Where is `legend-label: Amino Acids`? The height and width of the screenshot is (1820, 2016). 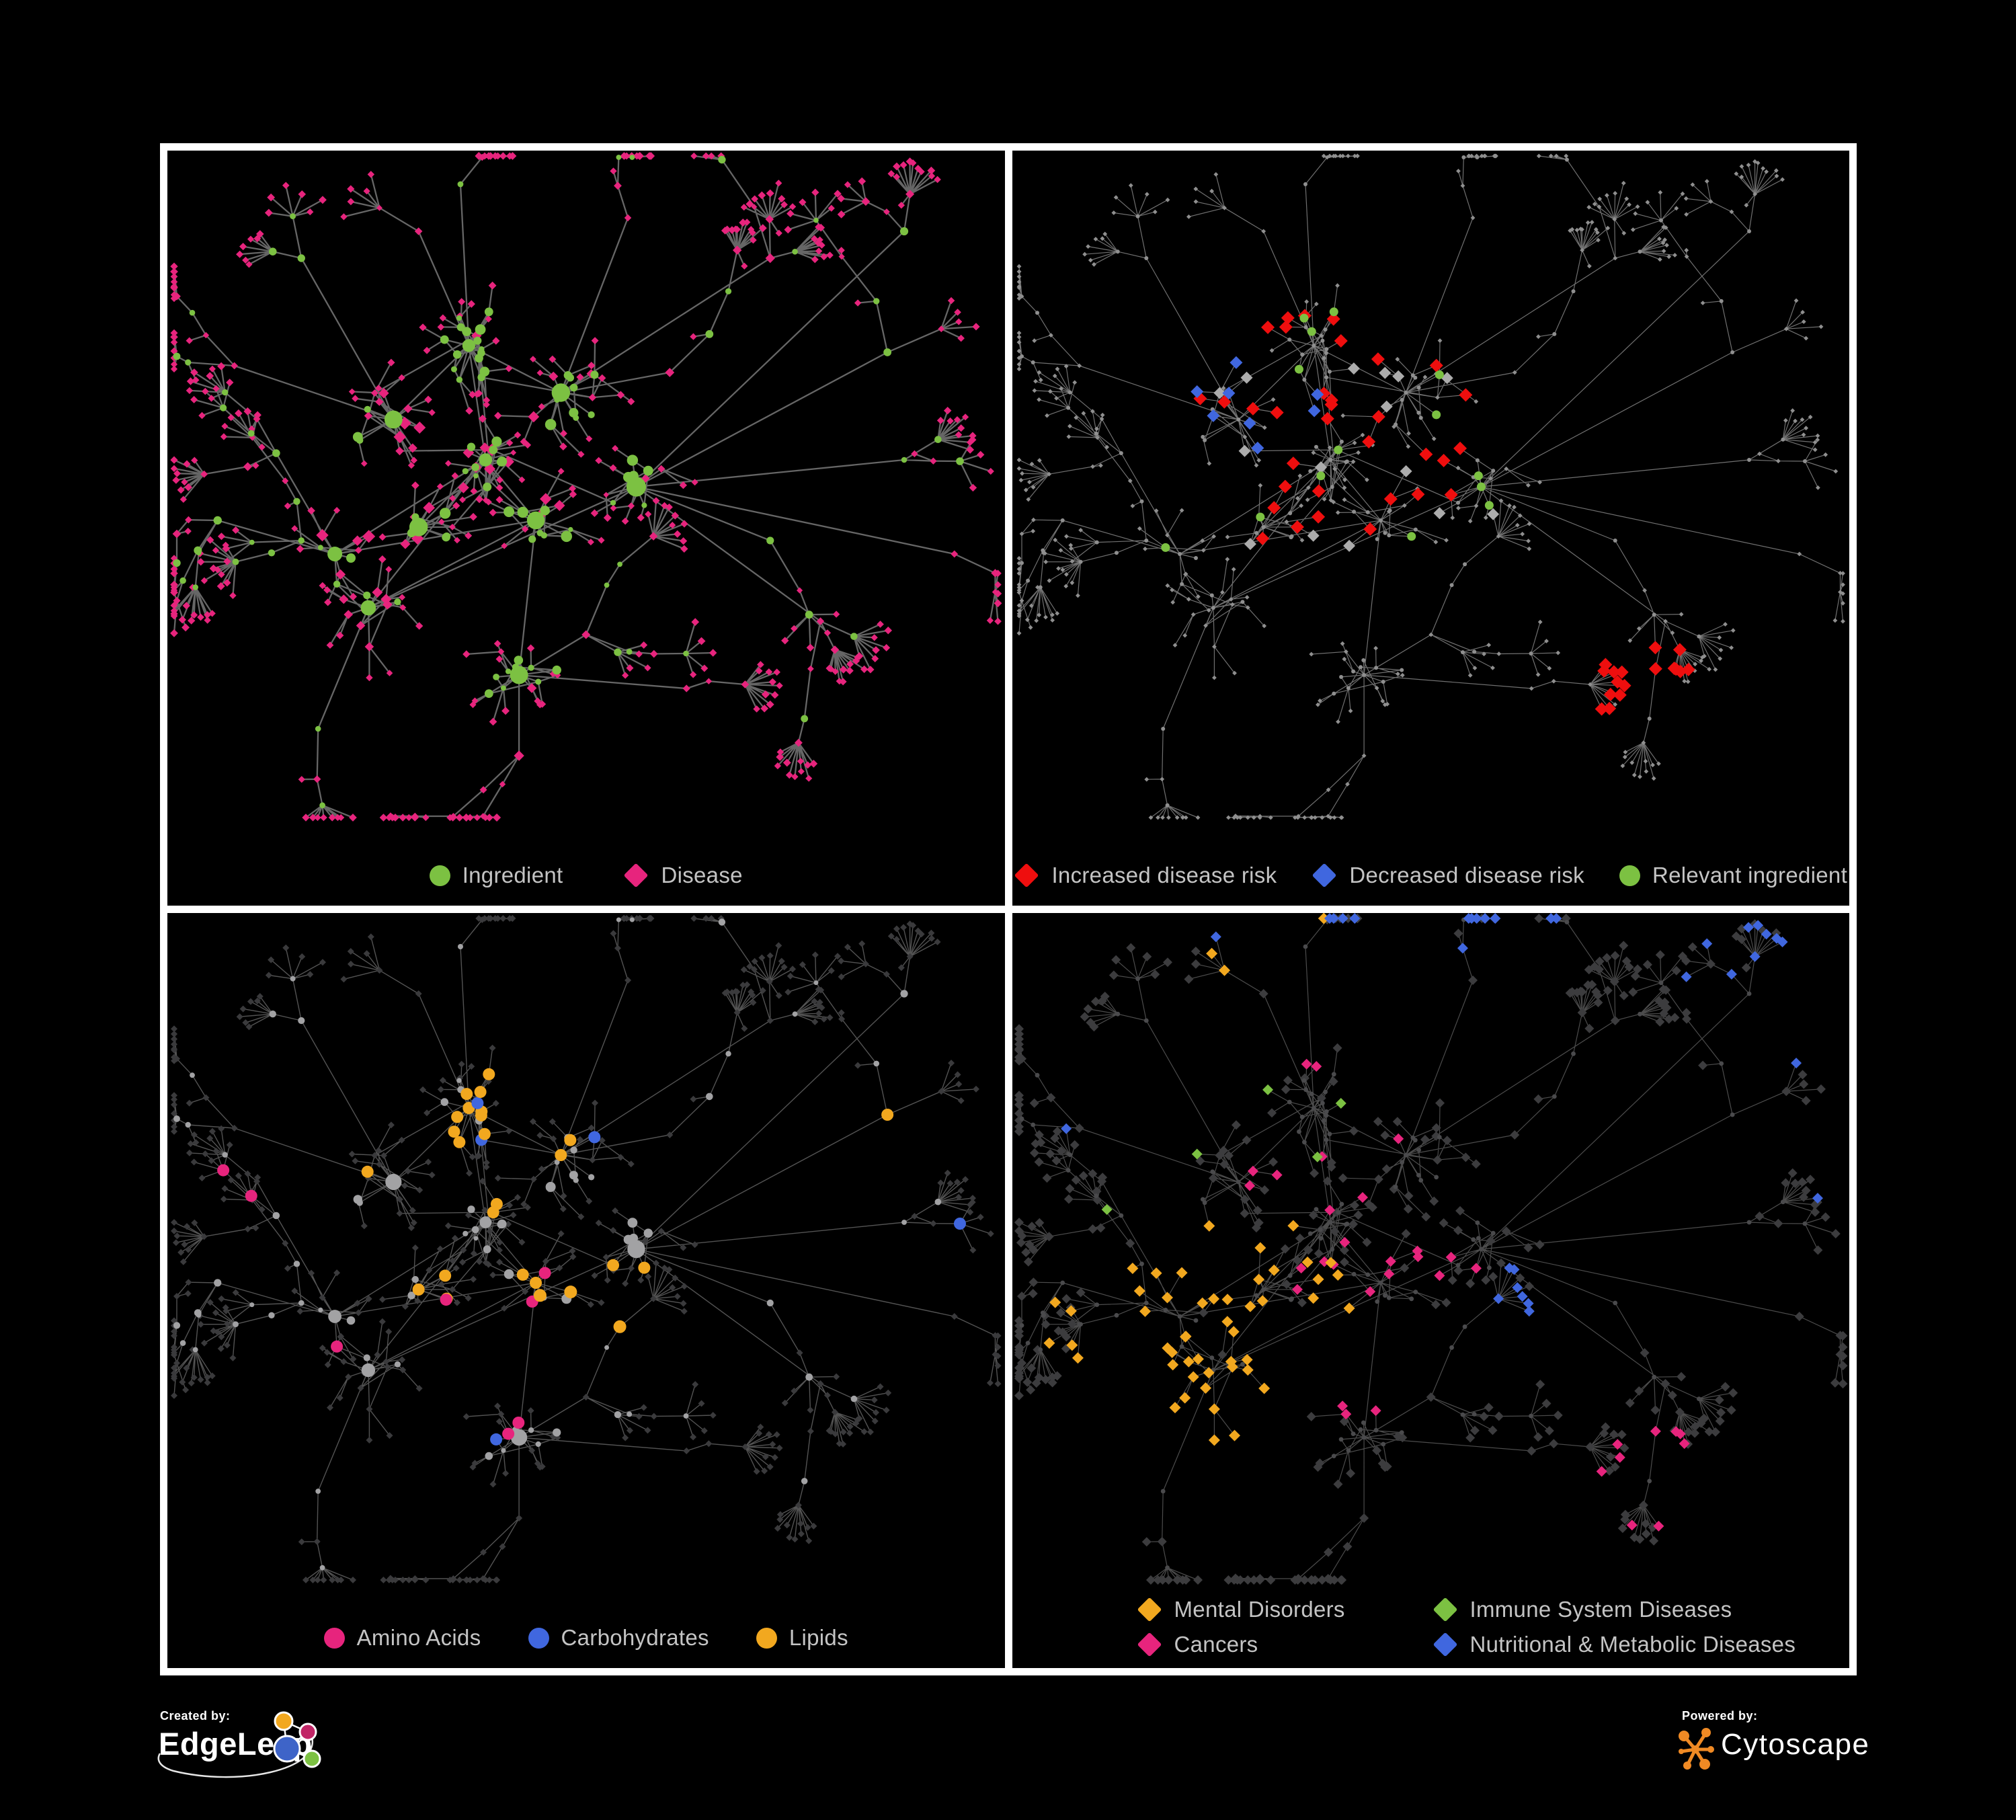
legend-label: Amino Acids is located at coordinates (418, 1637).